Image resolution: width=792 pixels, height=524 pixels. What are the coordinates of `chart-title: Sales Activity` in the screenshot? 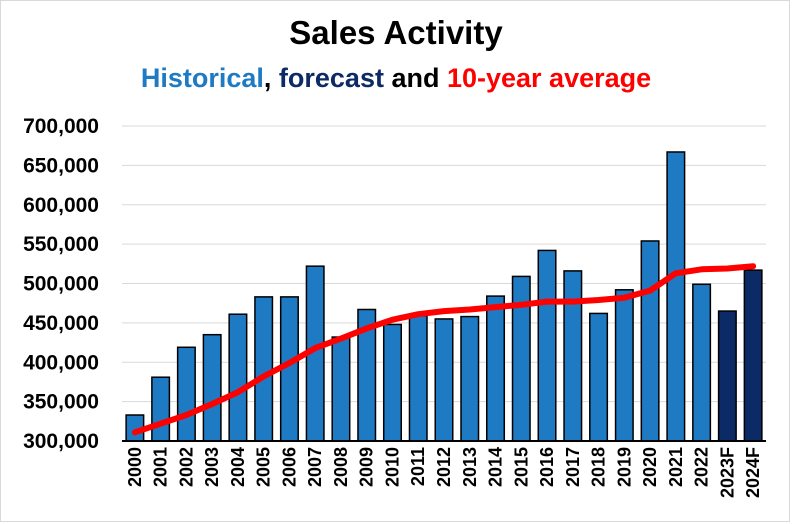 It's located at (396, 32).